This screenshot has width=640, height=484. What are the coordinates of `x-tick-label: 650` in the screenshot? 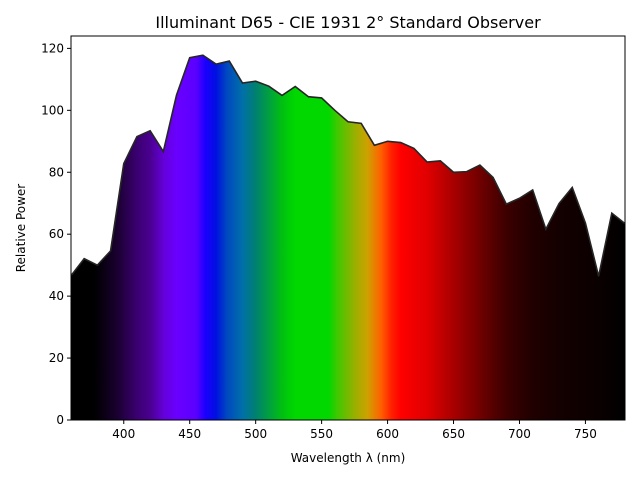 It's located at (453, 434).